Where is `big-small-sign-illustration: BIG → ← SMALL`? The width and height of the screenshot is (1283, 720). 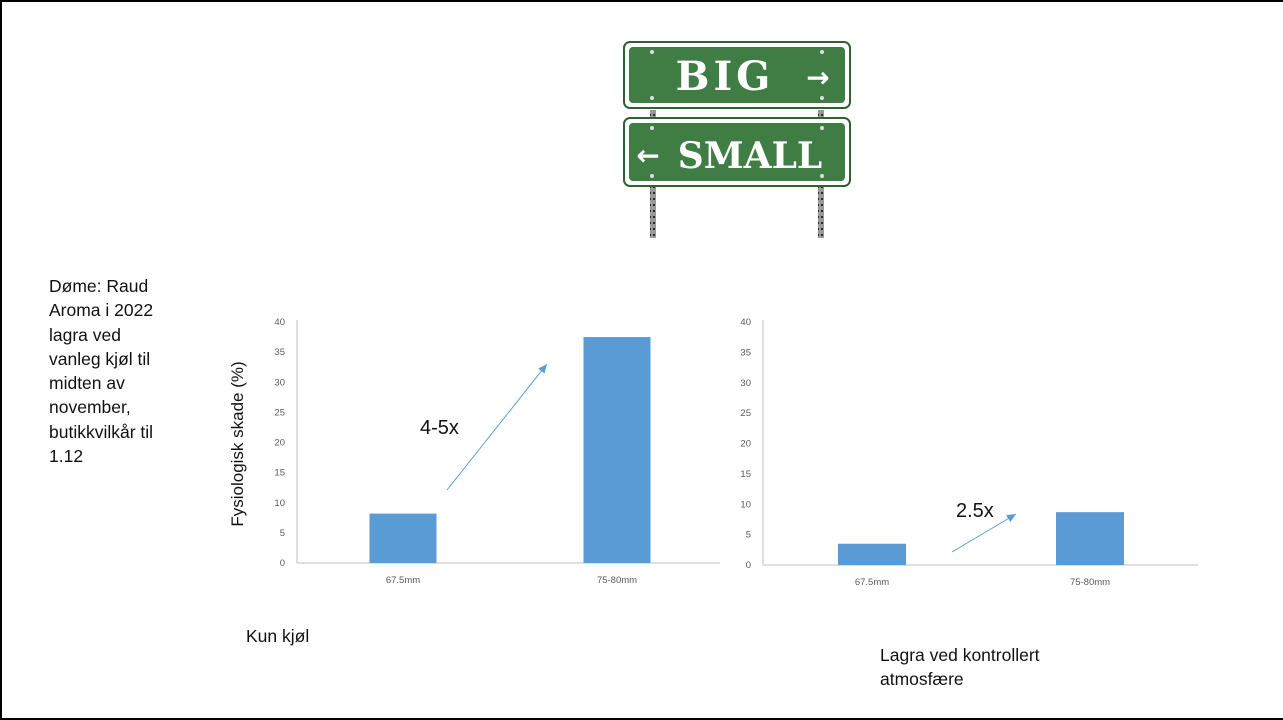
big-small-sign-illustration: BIG → ← SMALL is located at coordinates (737, 139).